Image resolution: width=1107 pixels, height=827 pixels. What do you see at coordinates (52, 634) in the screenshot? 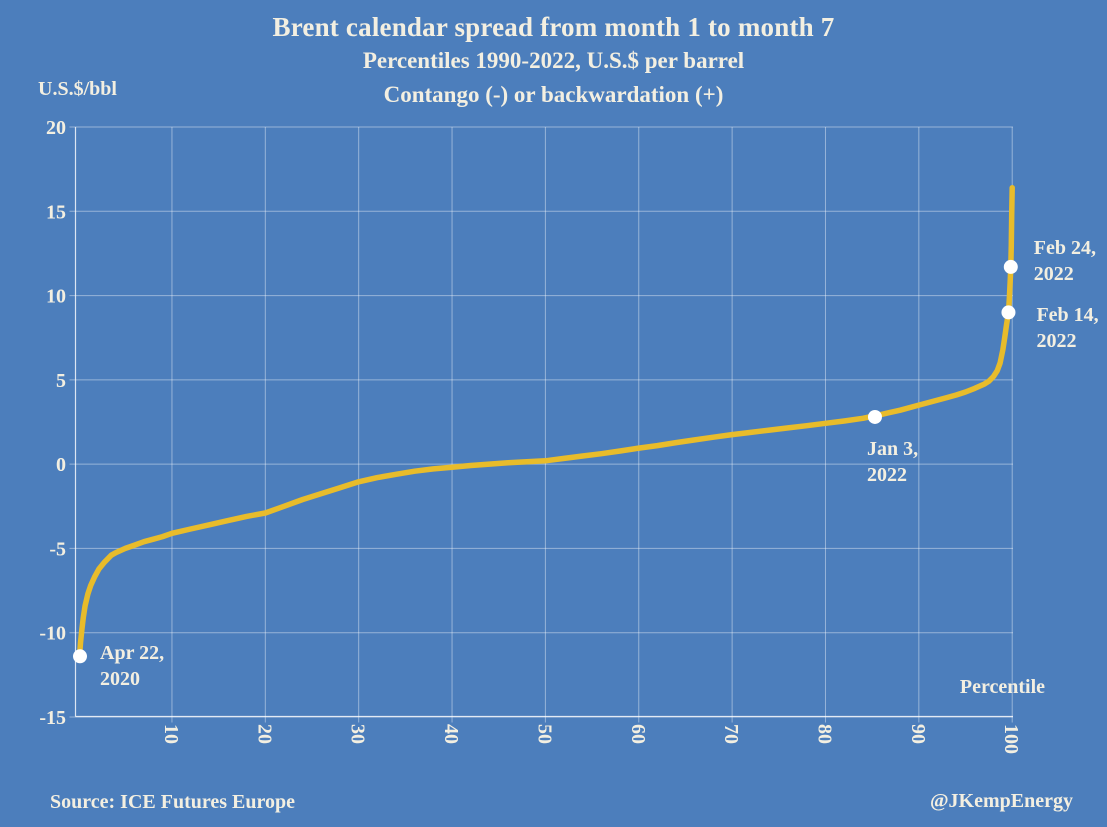
I see `y-tick-label: -10` at bounding box center [52, 634].